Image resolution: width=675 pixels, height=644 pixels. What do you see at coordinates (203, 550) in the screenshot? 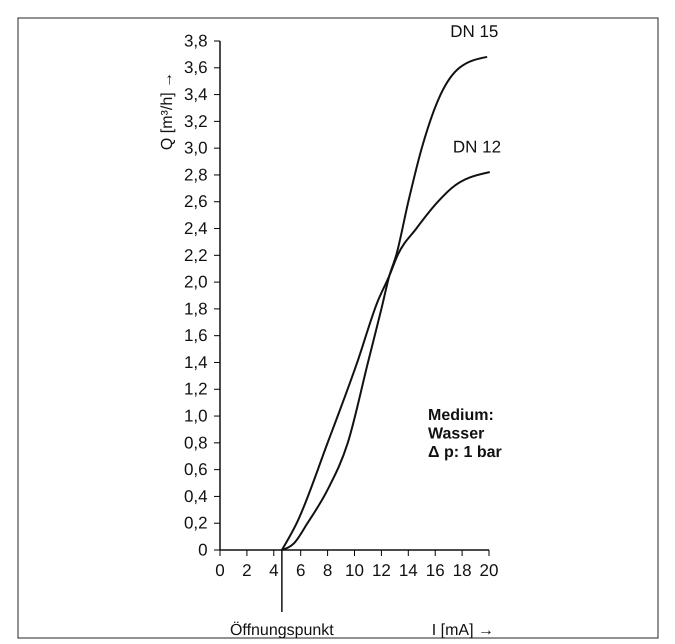
I see `y-tick-label: 0` at bounding box center [203, 550].